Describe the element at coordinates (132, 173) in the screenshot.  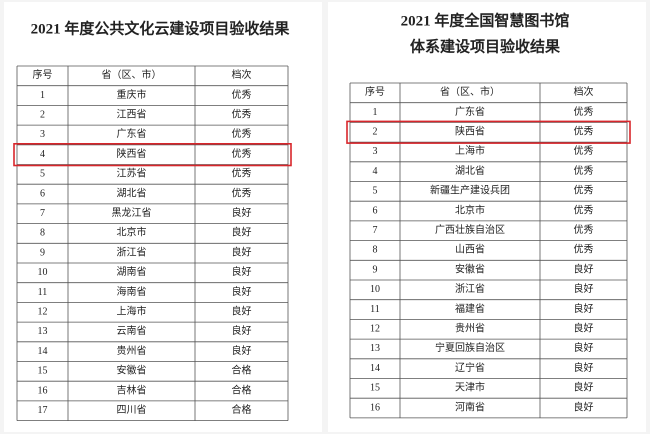
I see `table-cell: 江苏省` at that location.